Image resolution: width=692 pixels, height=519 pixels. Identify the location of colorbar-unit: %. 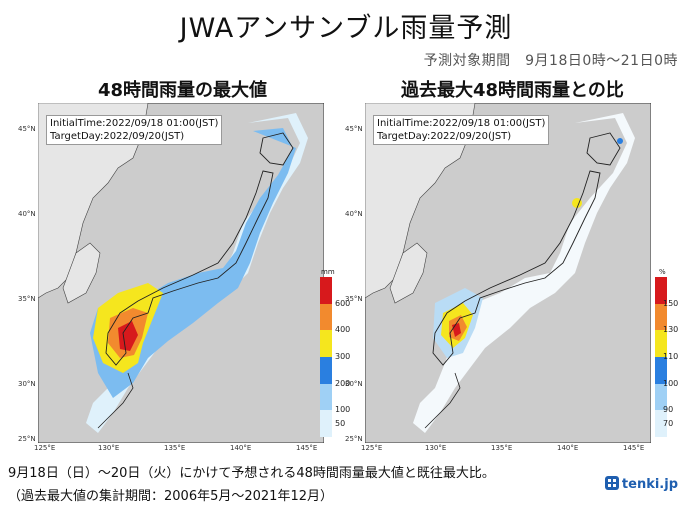
(662, 272).